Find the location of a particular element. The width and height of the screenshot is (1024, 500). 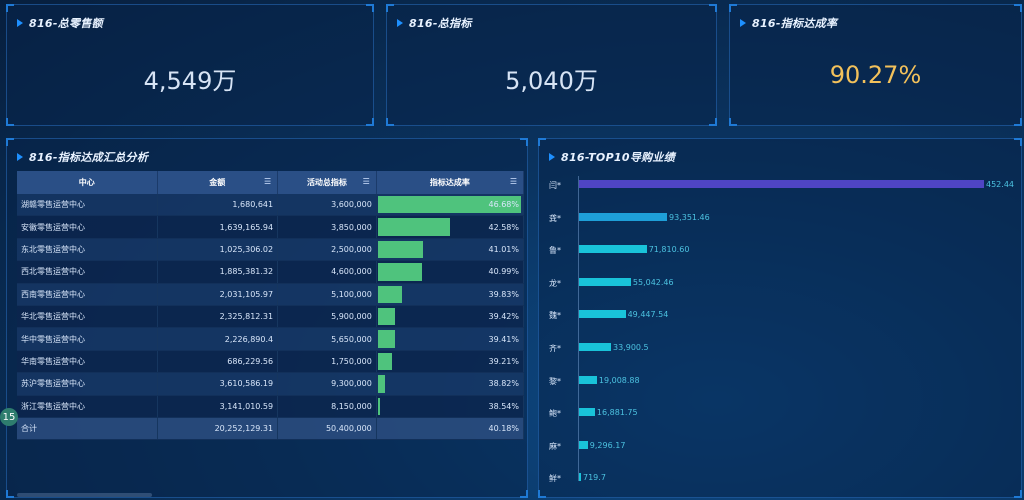

cell-center: 华北零售运营中心 is located at coordinates (87, 317).